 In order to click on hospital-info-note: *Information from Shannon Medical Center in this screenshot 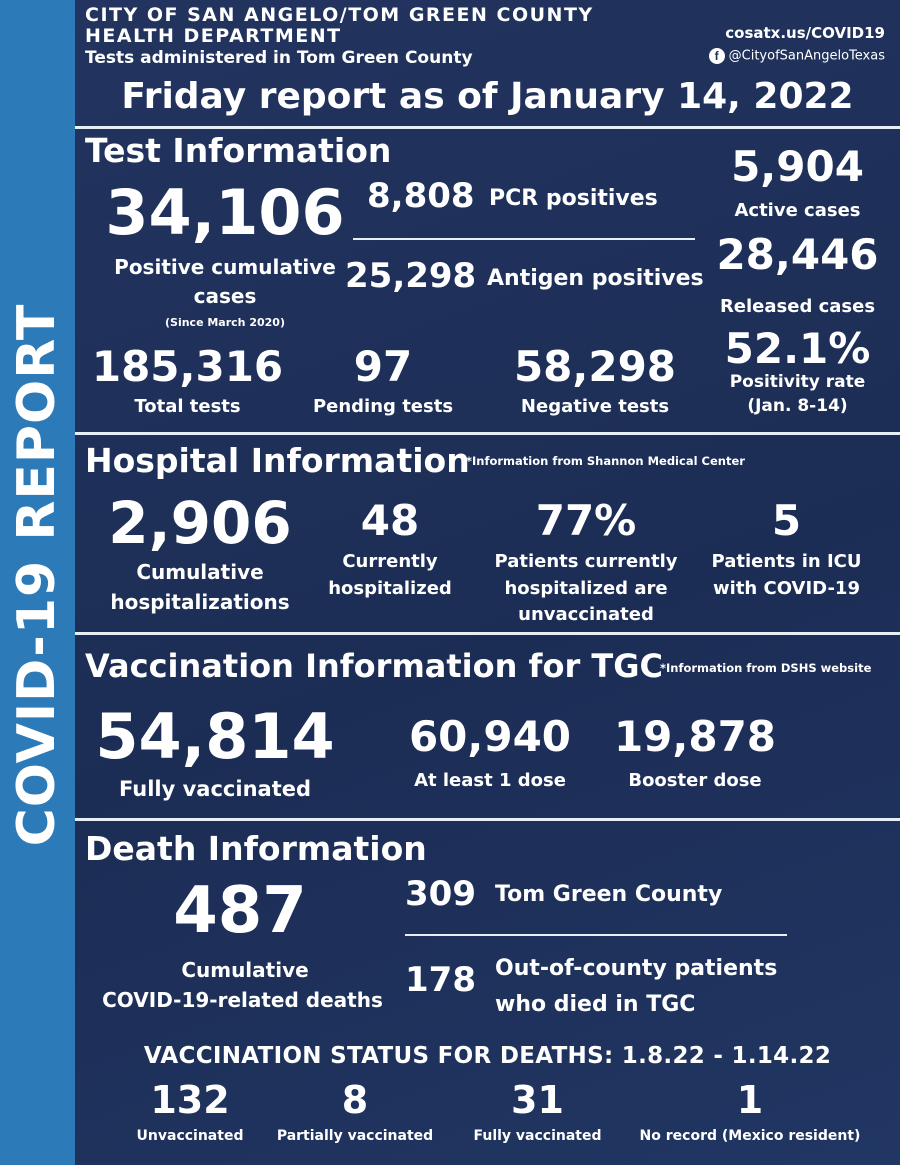, I will do `click(605, 461)`.